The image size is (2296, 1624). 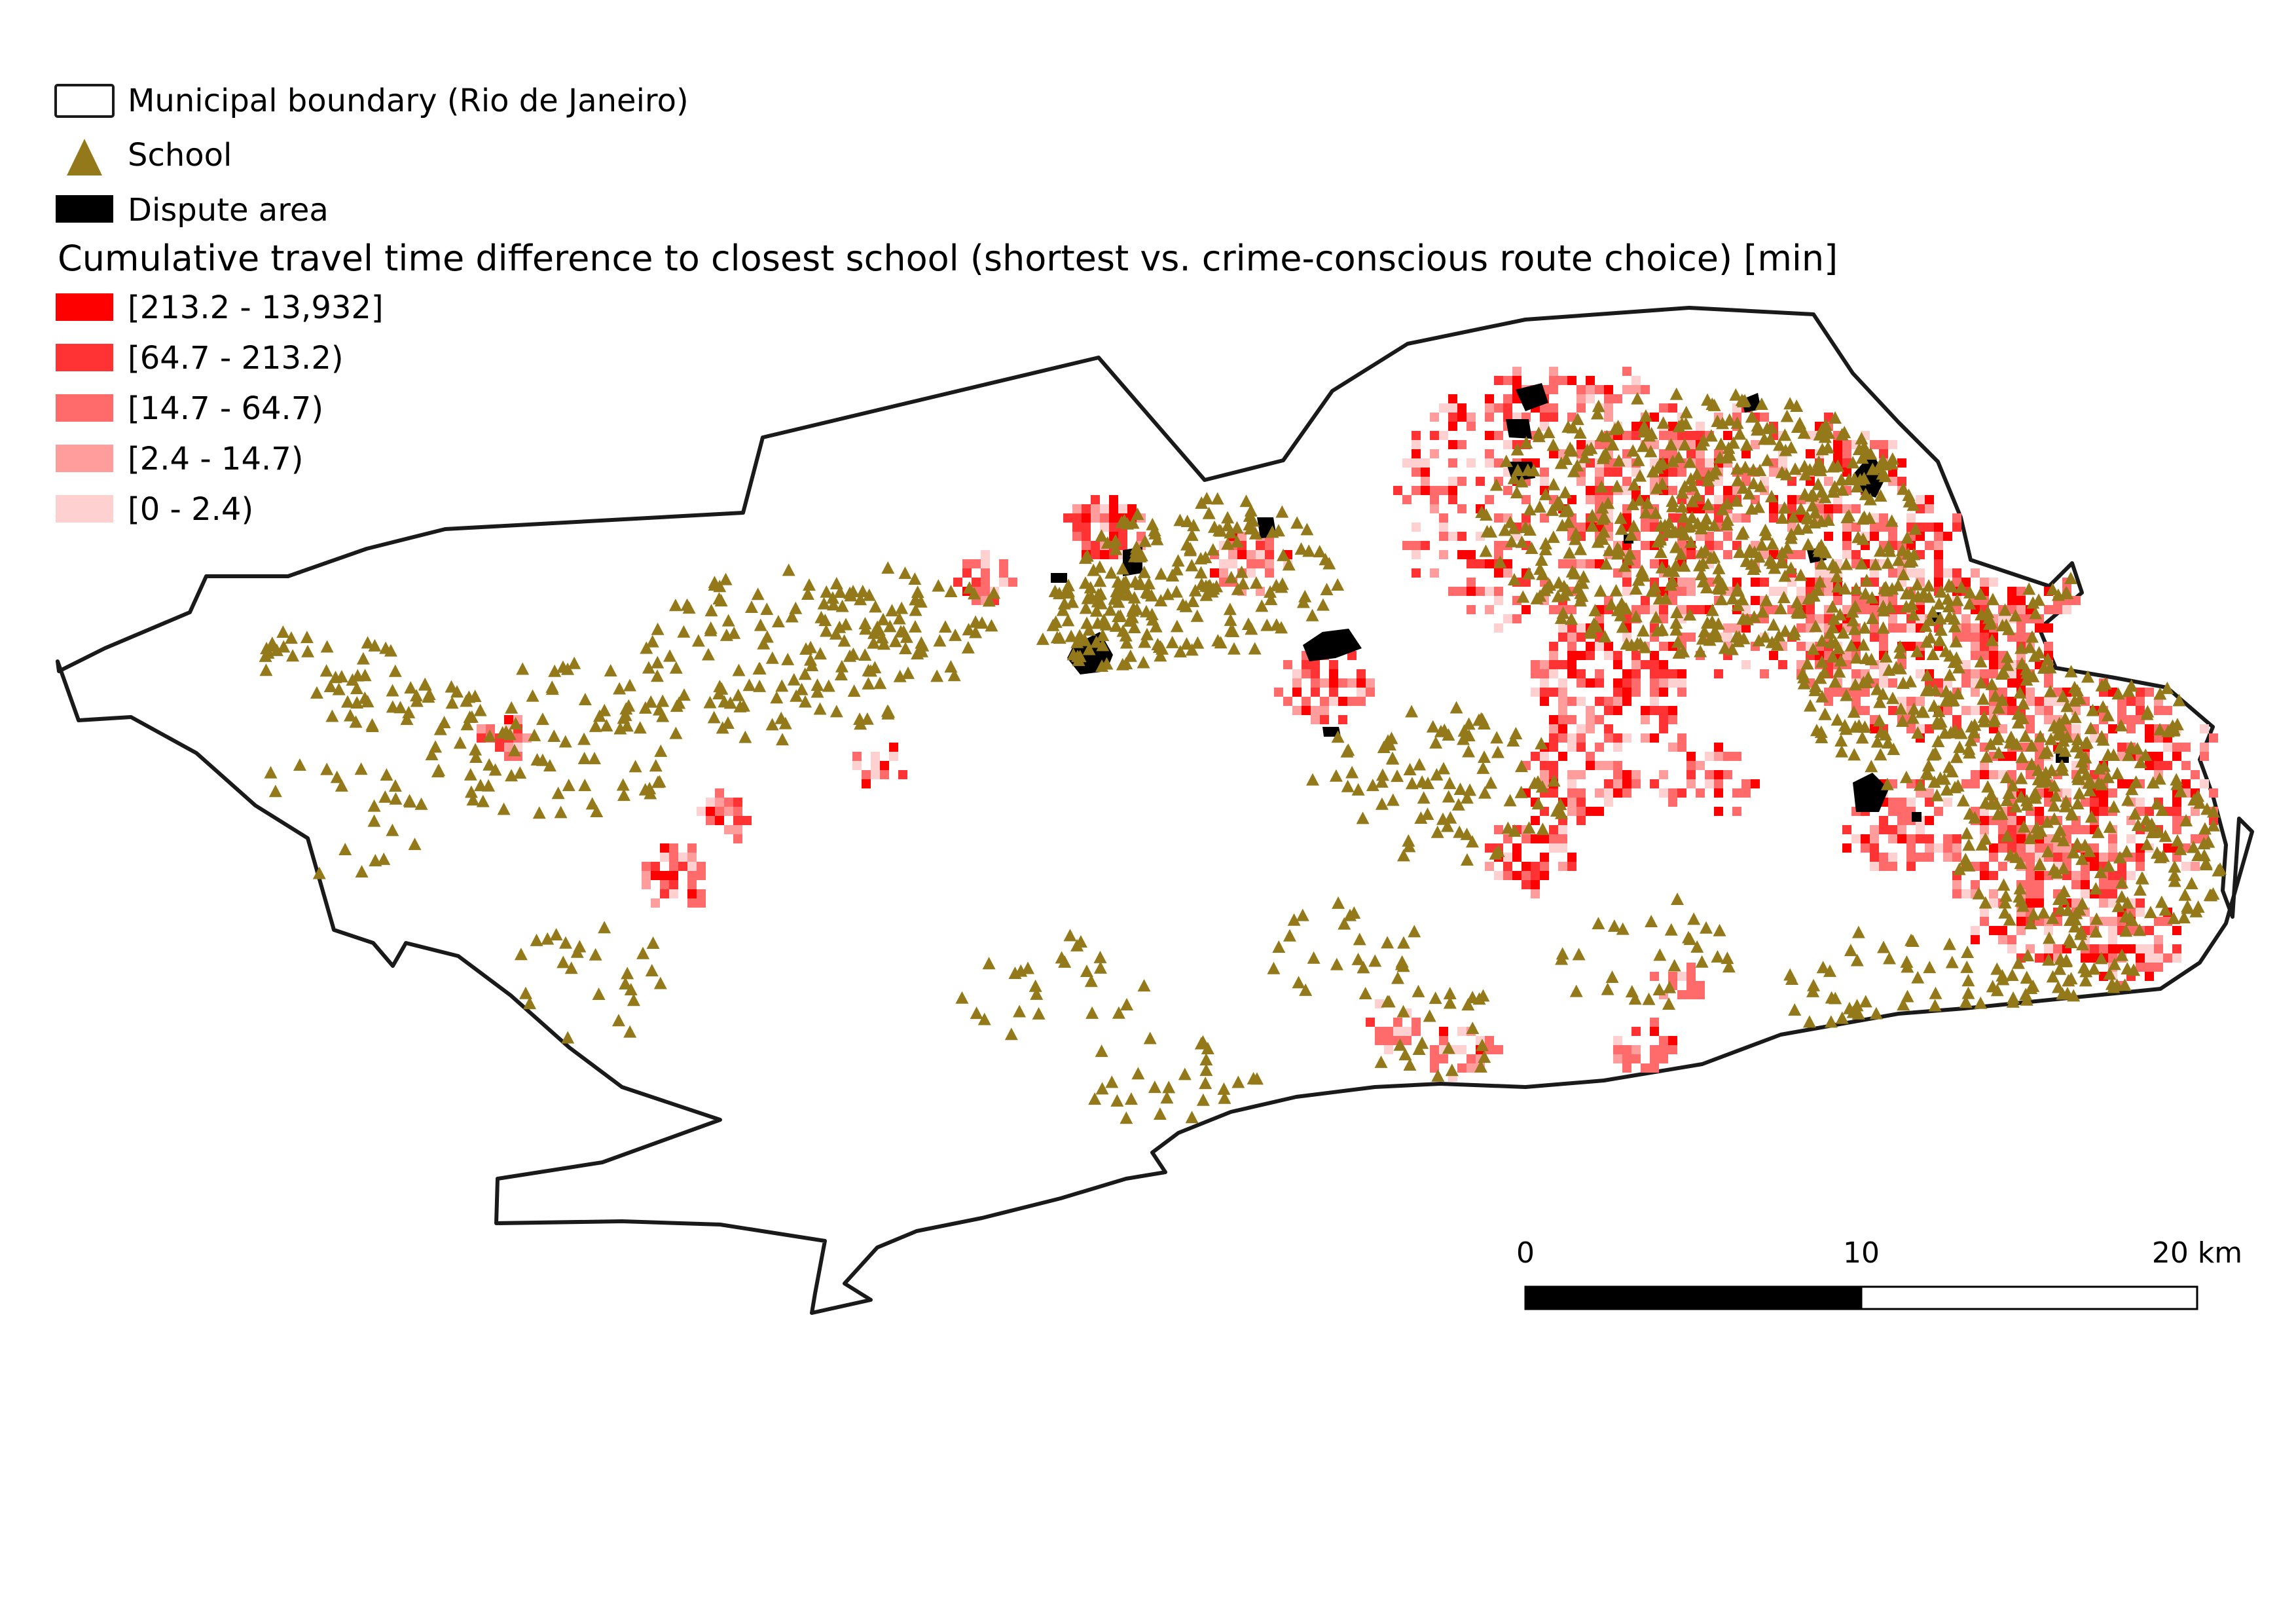 I want to click on legend-dispute-label: Dispute area, so click(x=228, y=210).